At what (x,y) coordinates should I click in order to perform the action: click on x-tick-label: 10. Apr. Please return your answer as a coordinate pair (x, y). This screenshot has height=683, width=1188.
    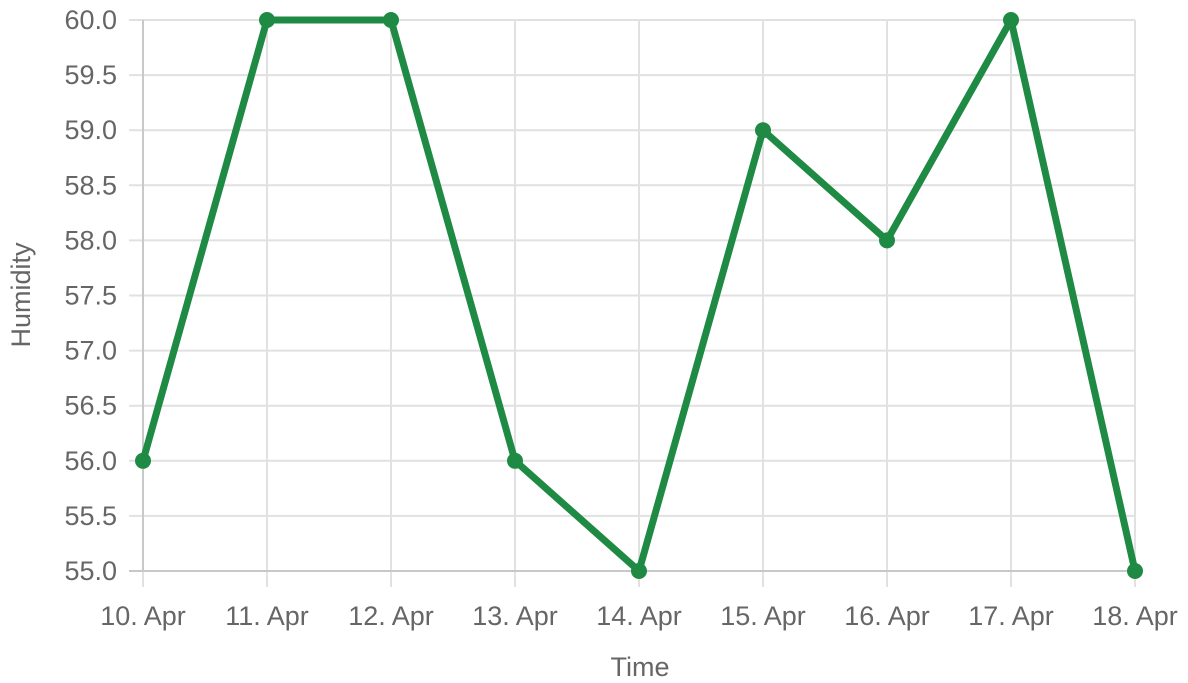
    Looking at the image, I should click on (143, 616).